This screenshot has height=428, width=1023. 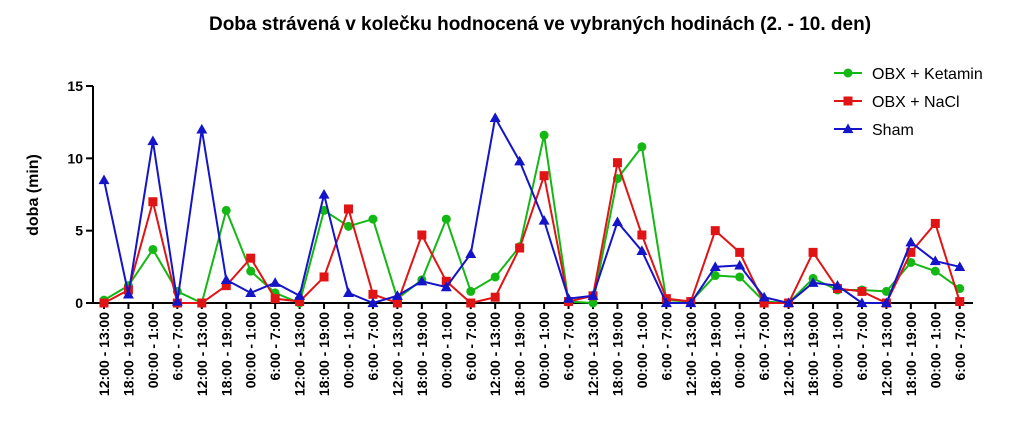 What do you see at coordinates (75, 158) in the screenshot?
I see `y-tick-label: 10` at bounding box center [75, 158].